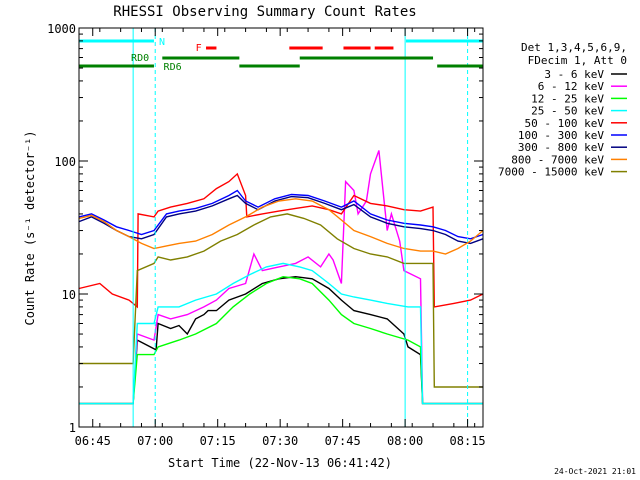 The width and height of the screenshot is (640, 480). I want to click on x-tick-label-4: 07:45, so click(343, 441).